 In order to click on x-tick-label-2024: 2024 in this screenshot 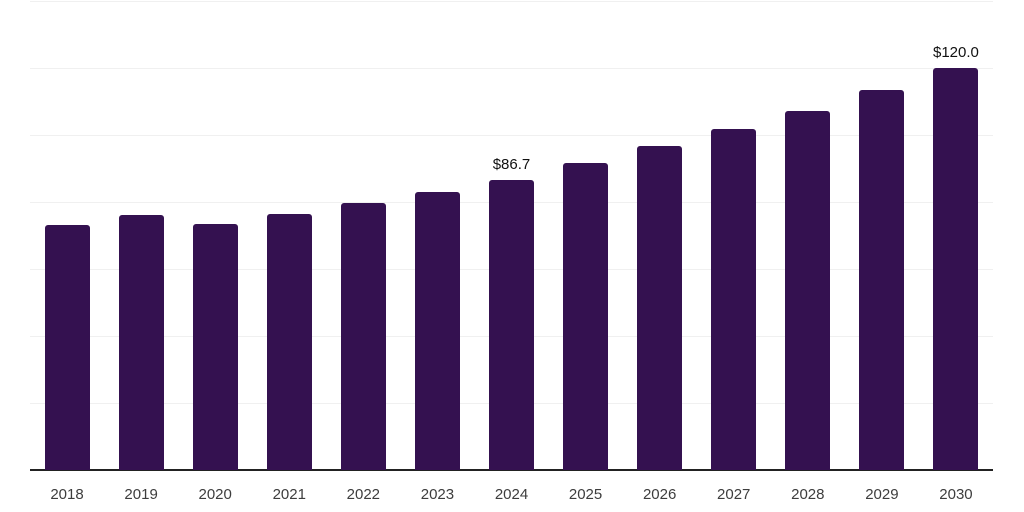, I will do `click(511, 494)`.